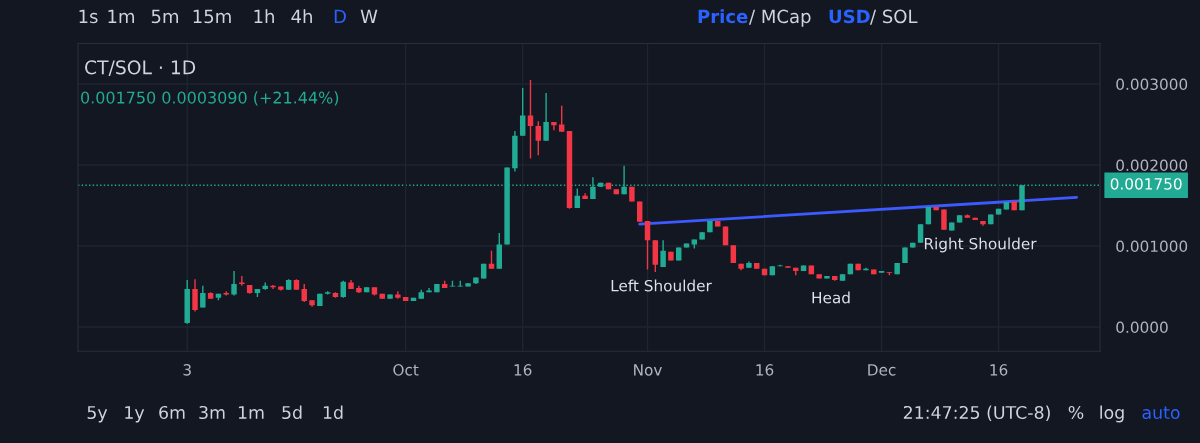 Image resolution: width=1200 pixels, height=443 pixels. Describe the element at coordinates (333, 412) in the screenshot. I see `text: 1d` at that location.